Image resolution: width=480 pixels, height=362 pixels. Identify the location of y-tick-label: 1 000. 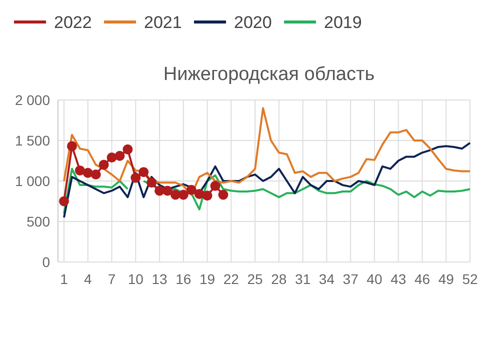
(32, 181).